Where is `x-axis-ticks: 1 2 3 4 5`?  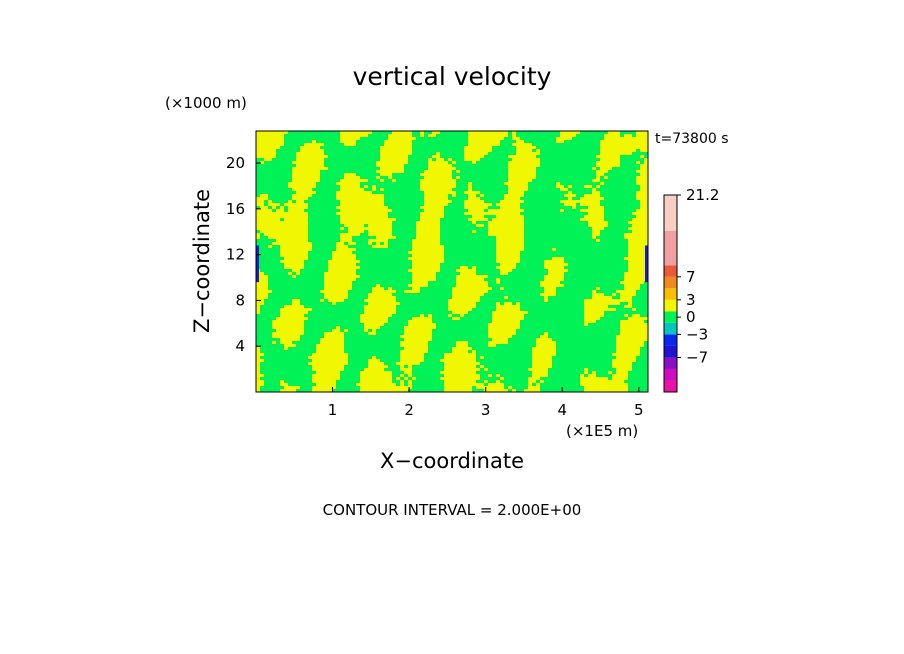
x-axis-ticks: 1 2 3 4 5 is located at coordinates (486, 403).